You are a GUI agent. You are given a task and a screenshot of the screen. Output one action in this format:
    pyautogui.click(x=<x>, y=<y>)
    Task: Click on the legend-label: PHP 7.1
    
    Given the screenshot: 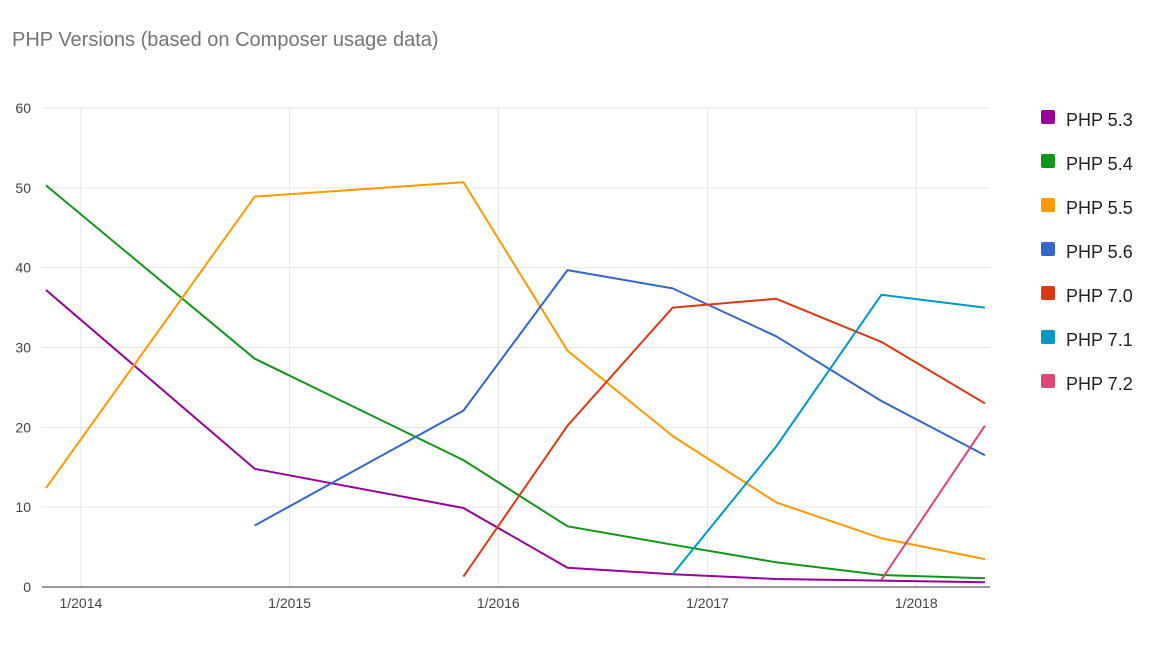 What is the action you would take?
    pyautogui.click(x=1099, y=340)
    